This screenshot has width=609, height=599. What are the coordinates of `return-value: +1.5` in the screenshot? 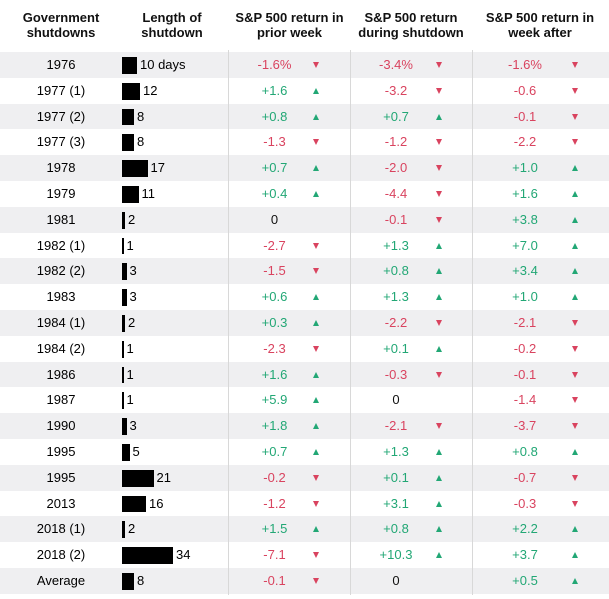 It's located at (274, 529).